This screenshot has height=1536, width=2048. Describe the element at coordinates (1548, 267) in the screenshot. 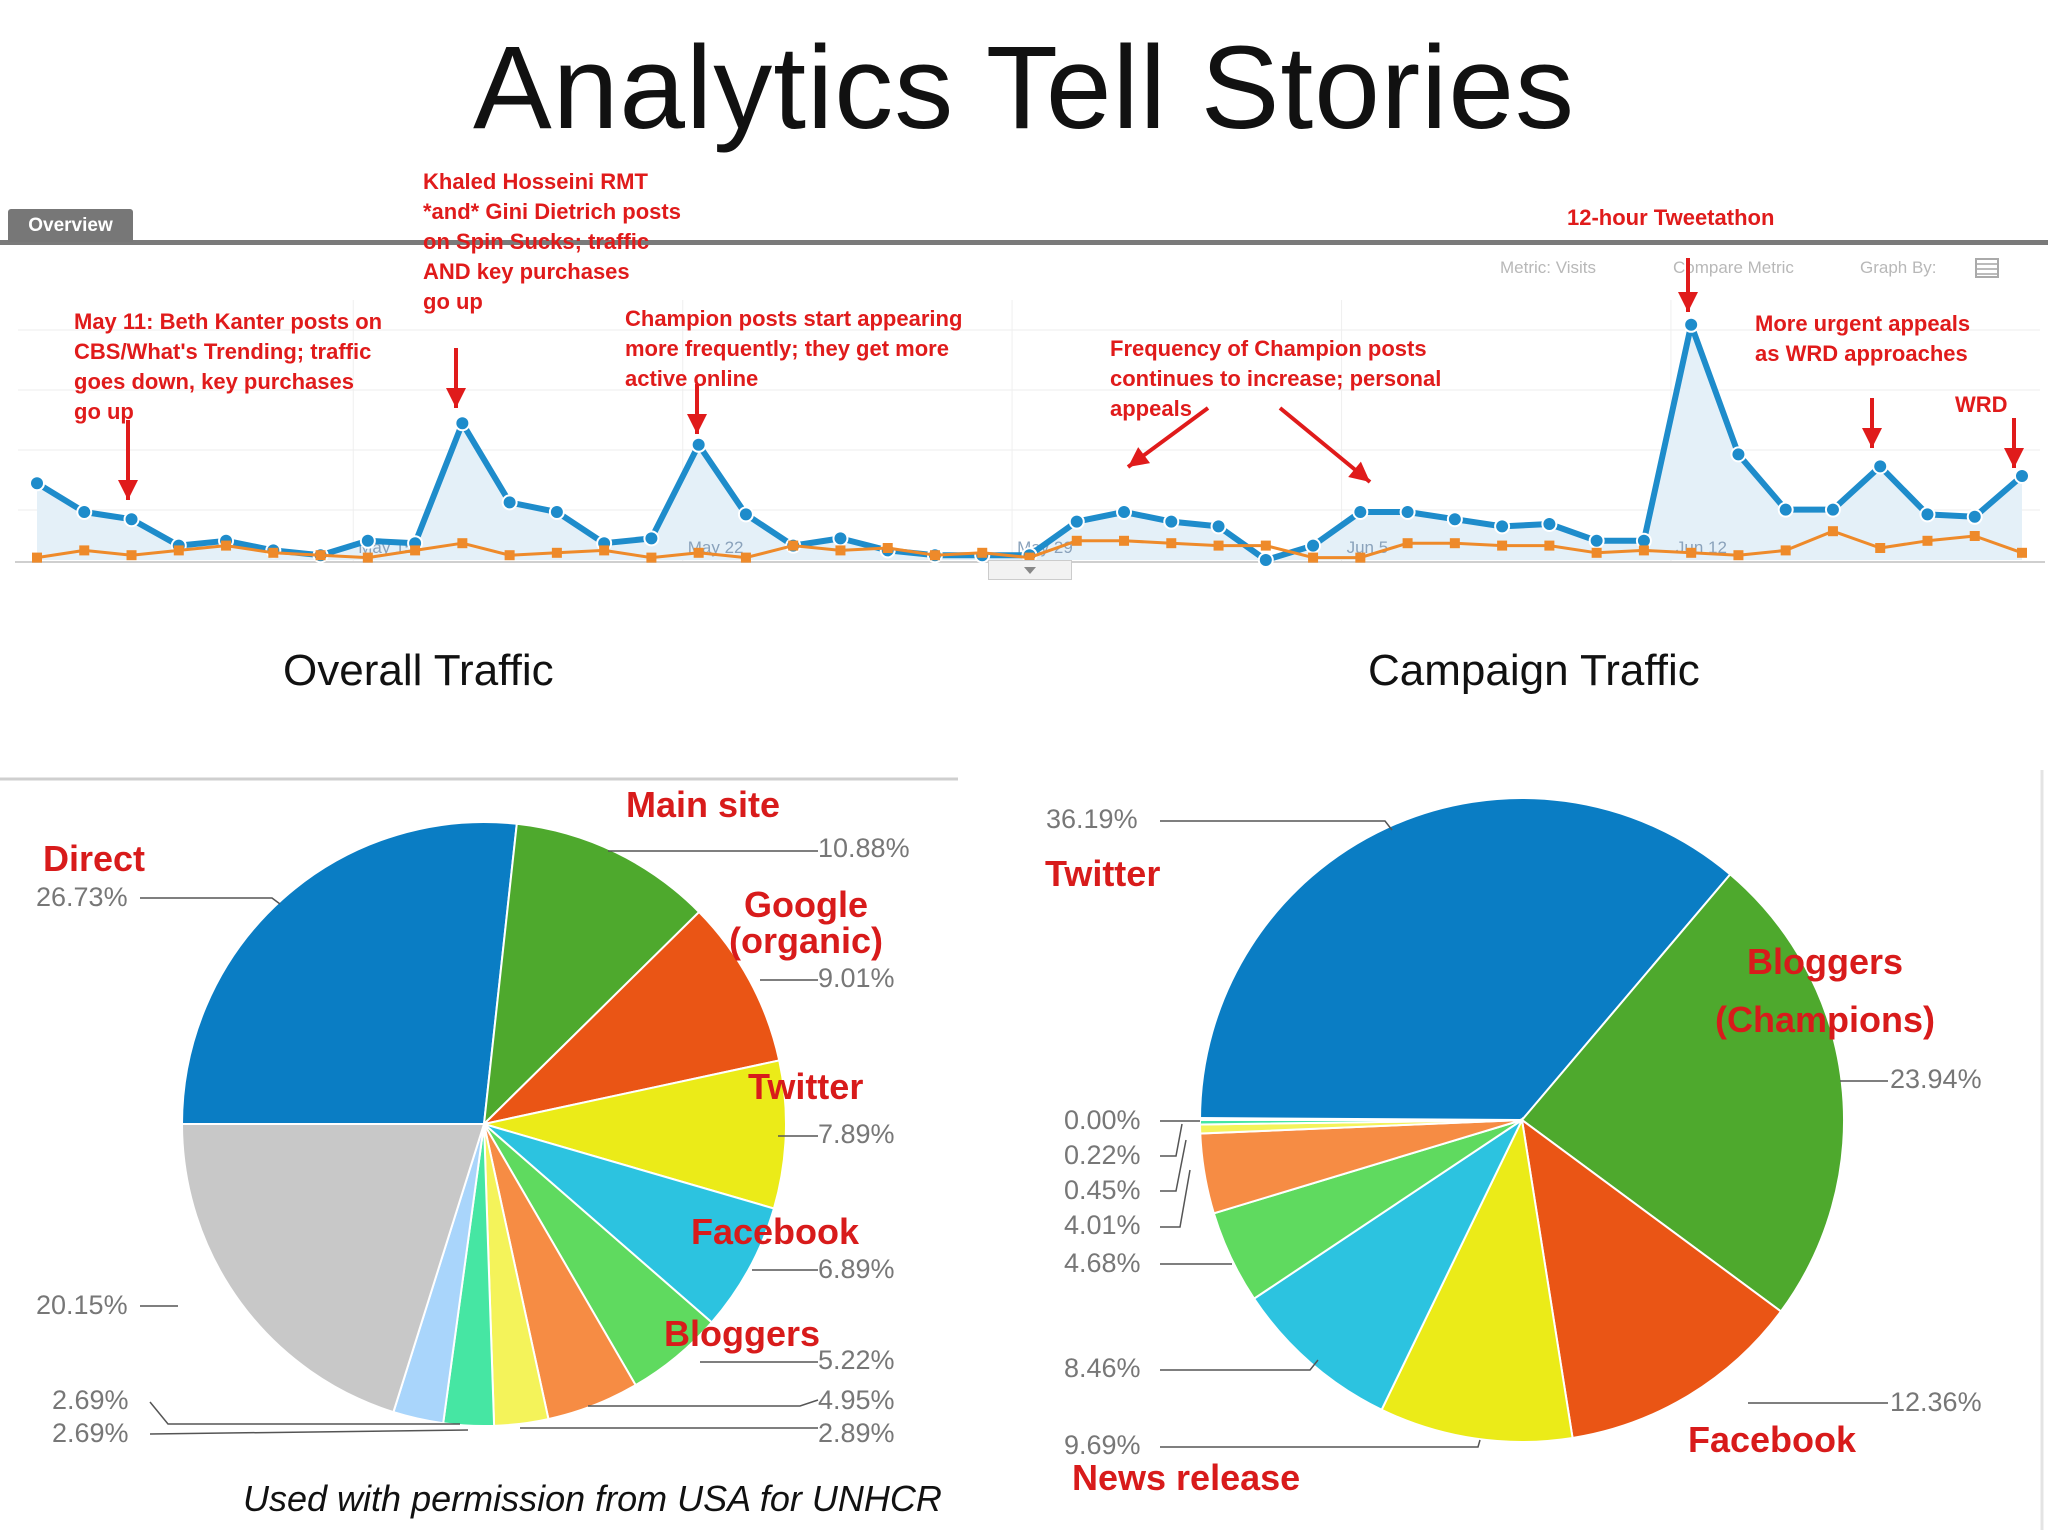

I see `metric-visits-label: Metric: Visits` at that location.